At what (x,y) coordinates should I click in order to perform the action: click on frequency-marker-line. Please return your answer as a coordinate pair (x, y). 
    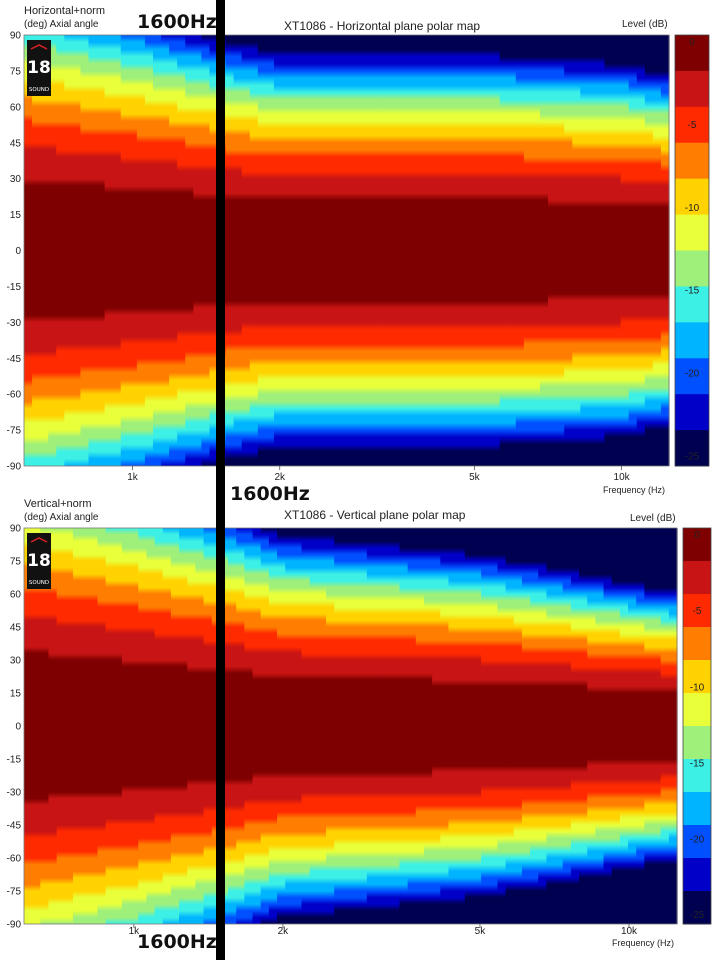
    Looking at the image, I should click on (220, 480).